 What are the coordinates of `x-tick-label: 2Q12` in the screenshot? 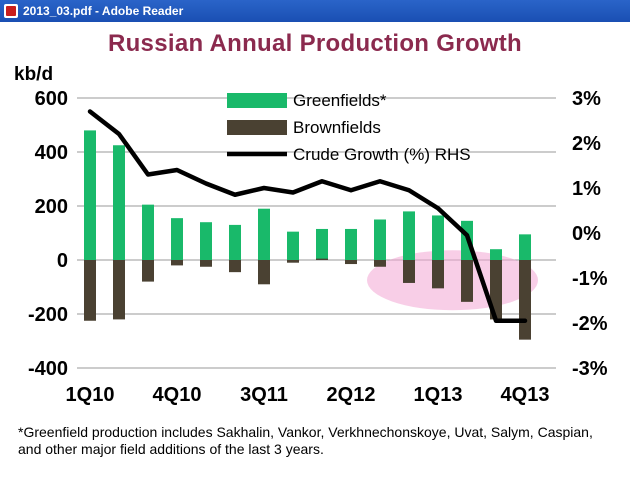 It's located at (351, 395).